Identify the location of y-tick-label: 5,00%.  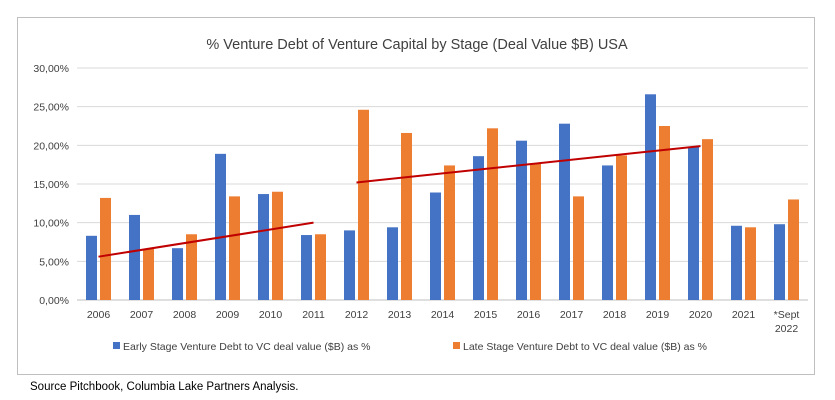
(54, 262).